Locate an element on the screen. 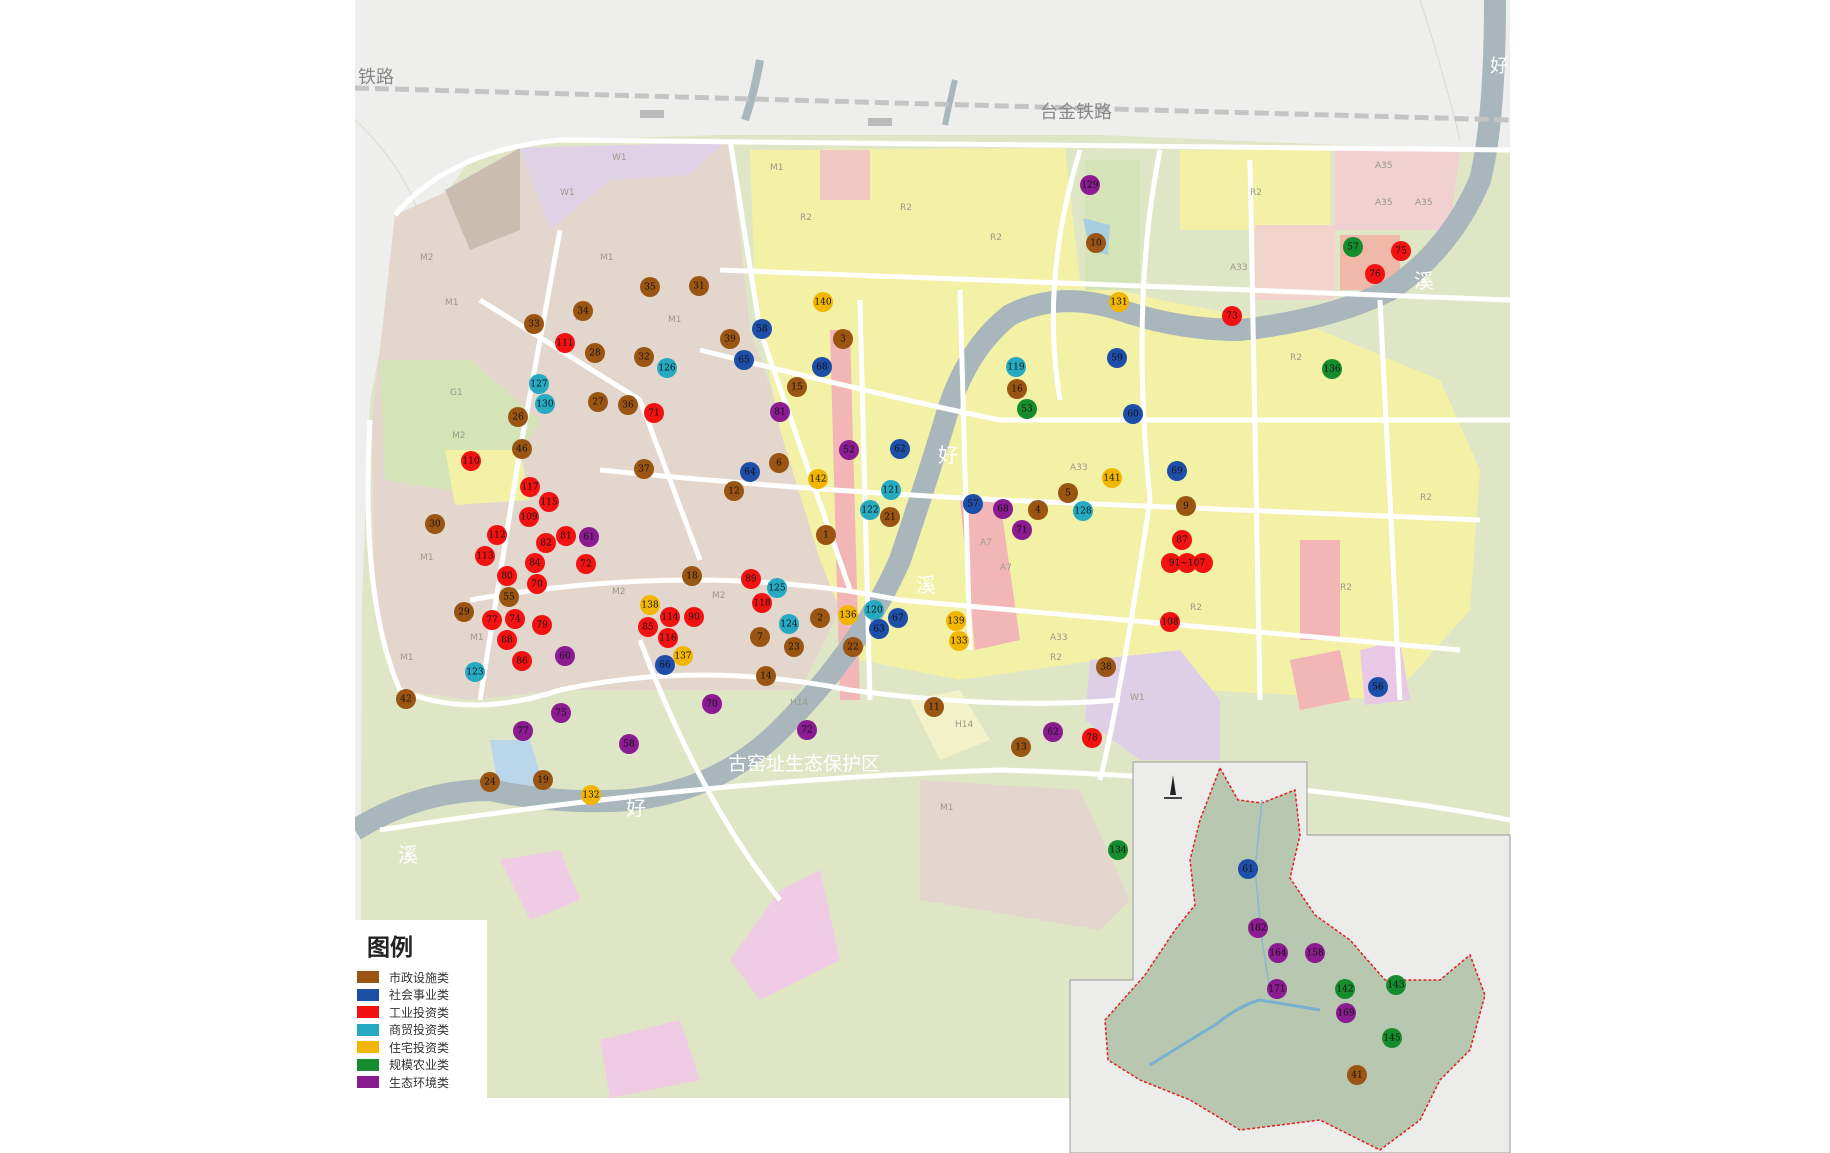 The width and height of the screenshot is (1830, 1153). marker-label: 81 is located at coordinates (779, 413).